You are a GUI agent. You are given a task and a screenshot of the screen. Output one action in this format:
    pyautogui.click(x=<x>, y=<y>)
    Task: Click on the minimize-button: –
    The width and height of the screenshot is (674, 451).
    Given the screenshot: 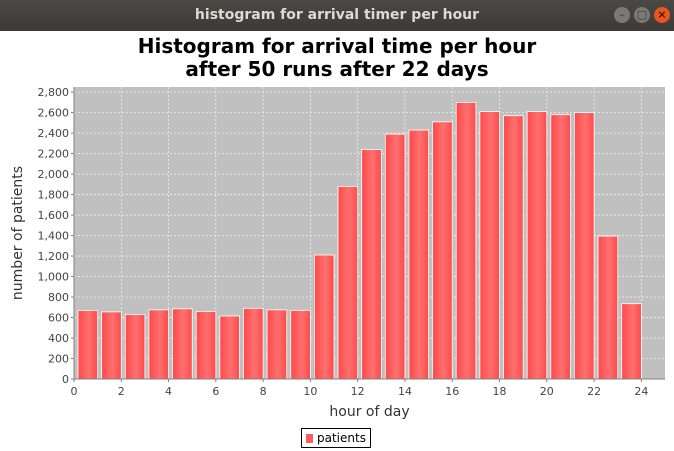 What is the action you would take?
    pyautogui.click(x=622, y=15)
    